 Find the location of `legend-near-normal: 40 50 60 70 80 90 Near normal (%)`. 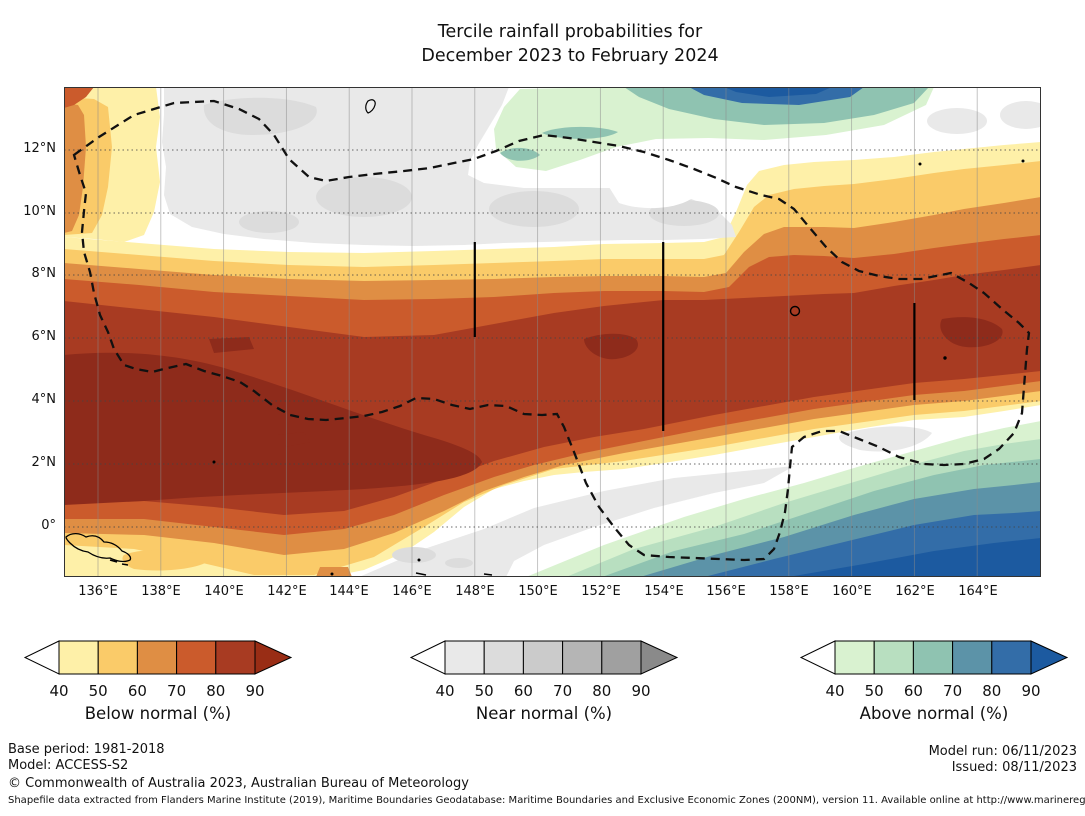

legend-near-normal: 40 50 60 70 80 90 Near normal (%) is located at coordinates (544, 681).